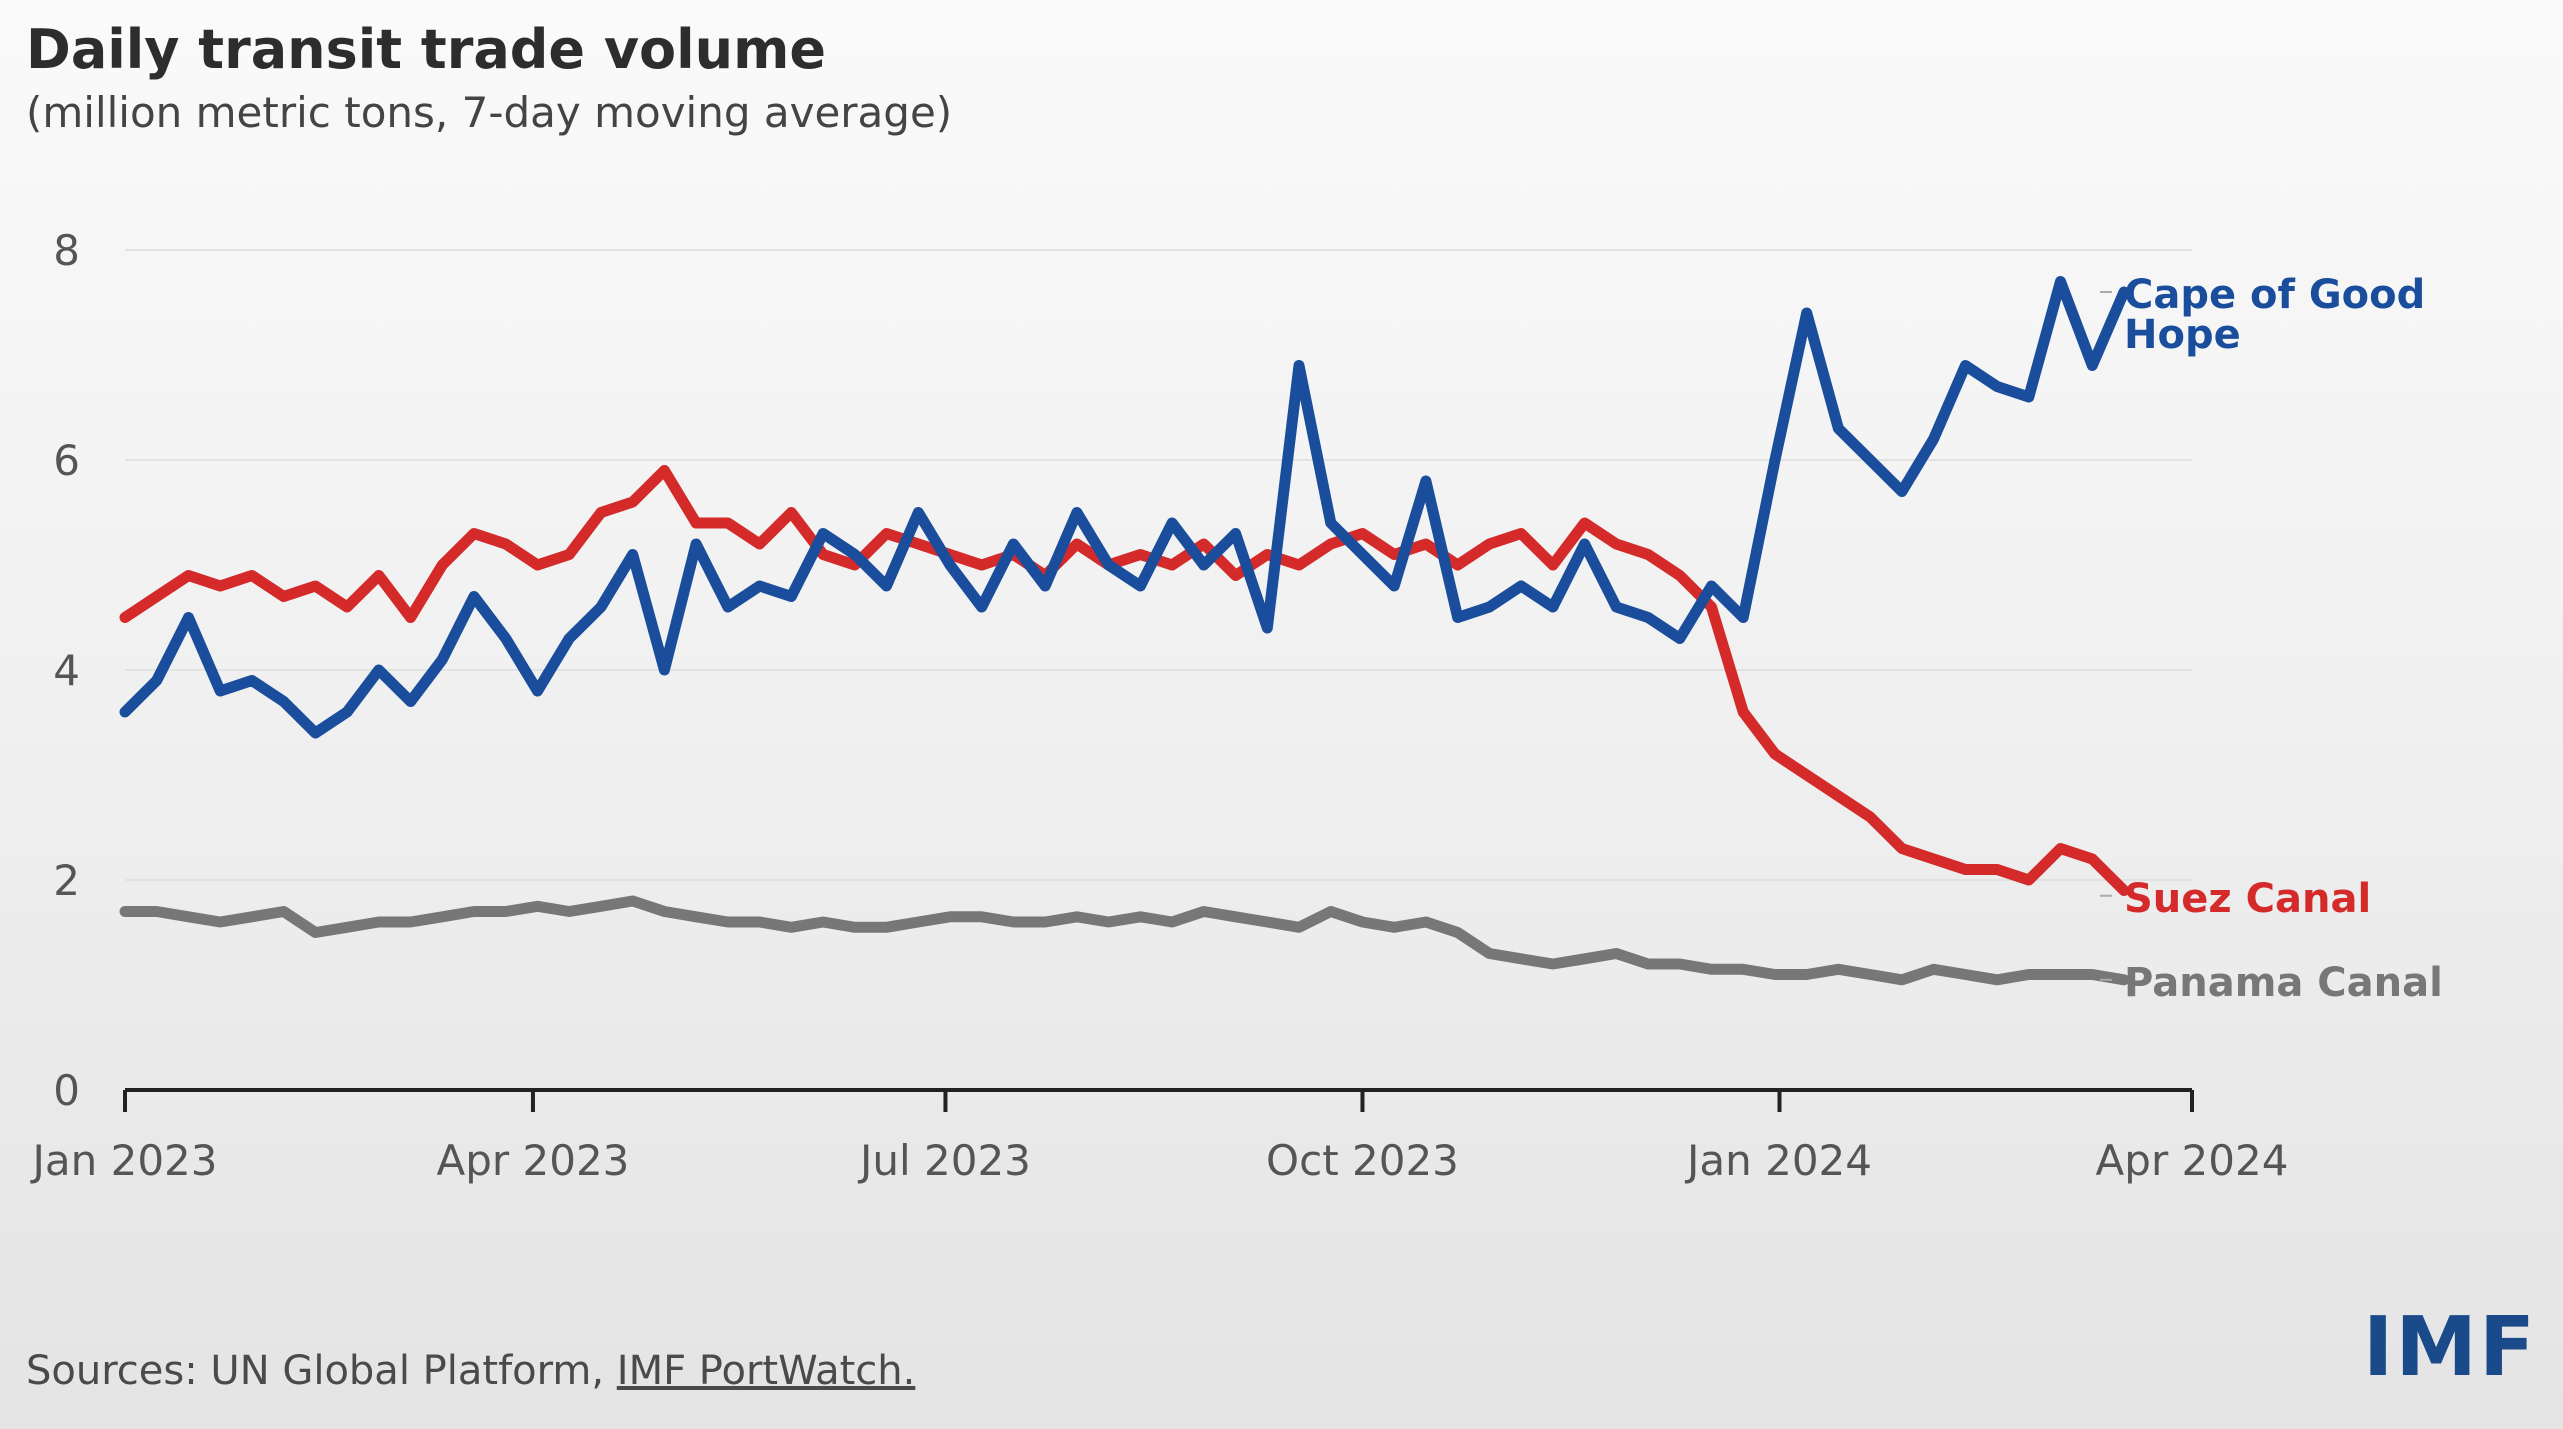  Describe the element at coordinates (426, 49) in the screenshot. I see `chart-title: Daily transit trade volume` at that location.